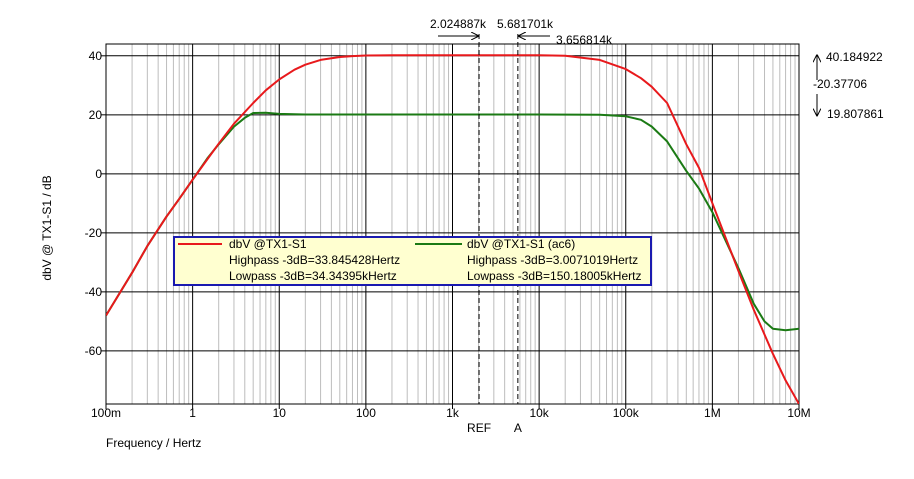 The height and width of the screenshot is (479, 914). What do you see at coordinates (479, 428) in the screenshot?
I see `cursor-ref-label: REF` at bounding box center [479, 428].